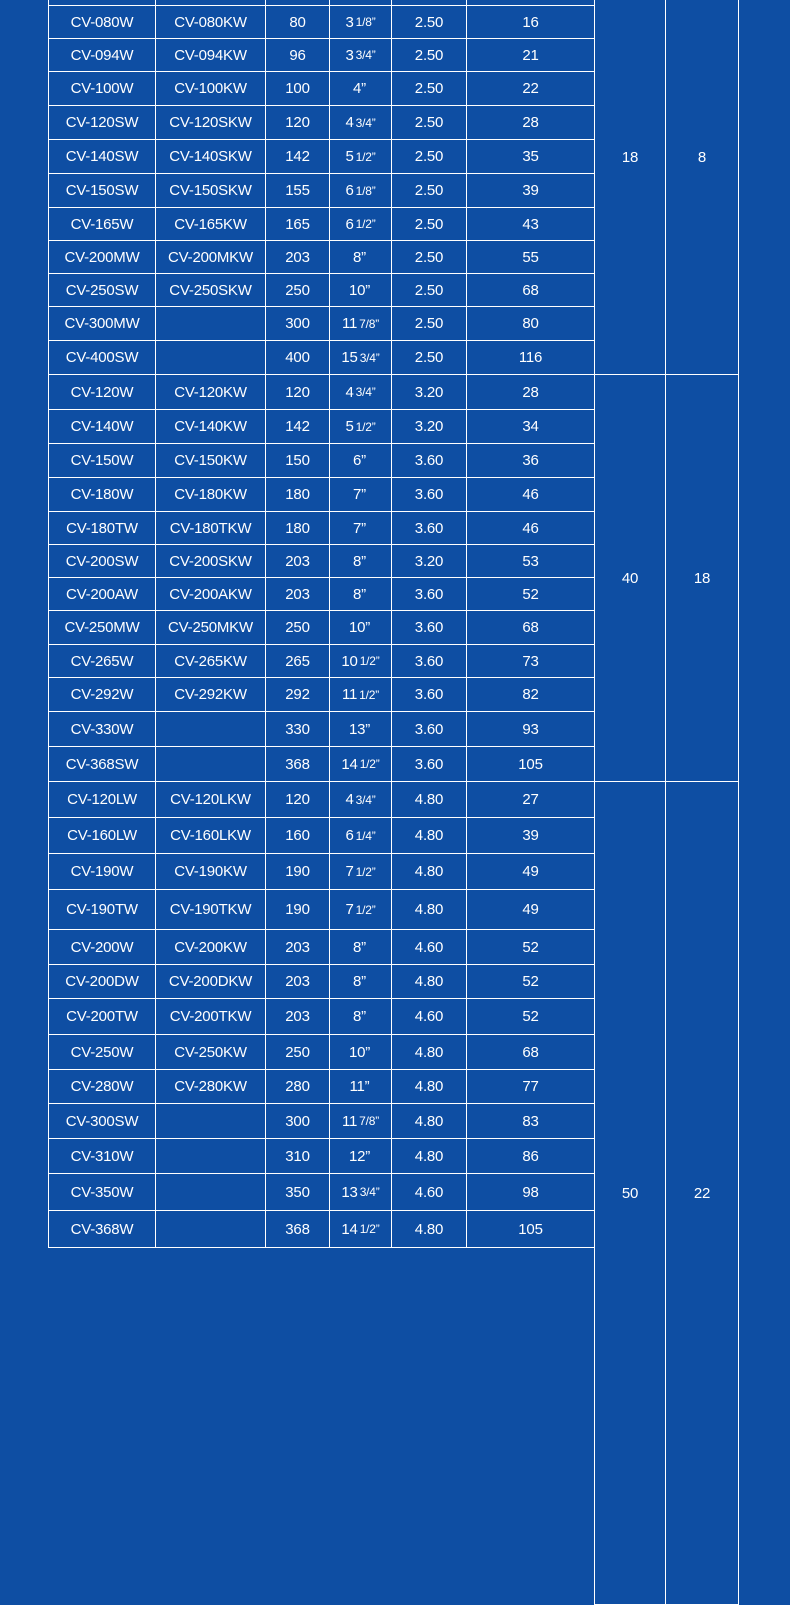 The width and height of the screenshot is (790, 1605). What do you see at coordinates (297, 494) in the screenshot?
I see `size-mm-cell: 180` at bounding box center [297, 494].